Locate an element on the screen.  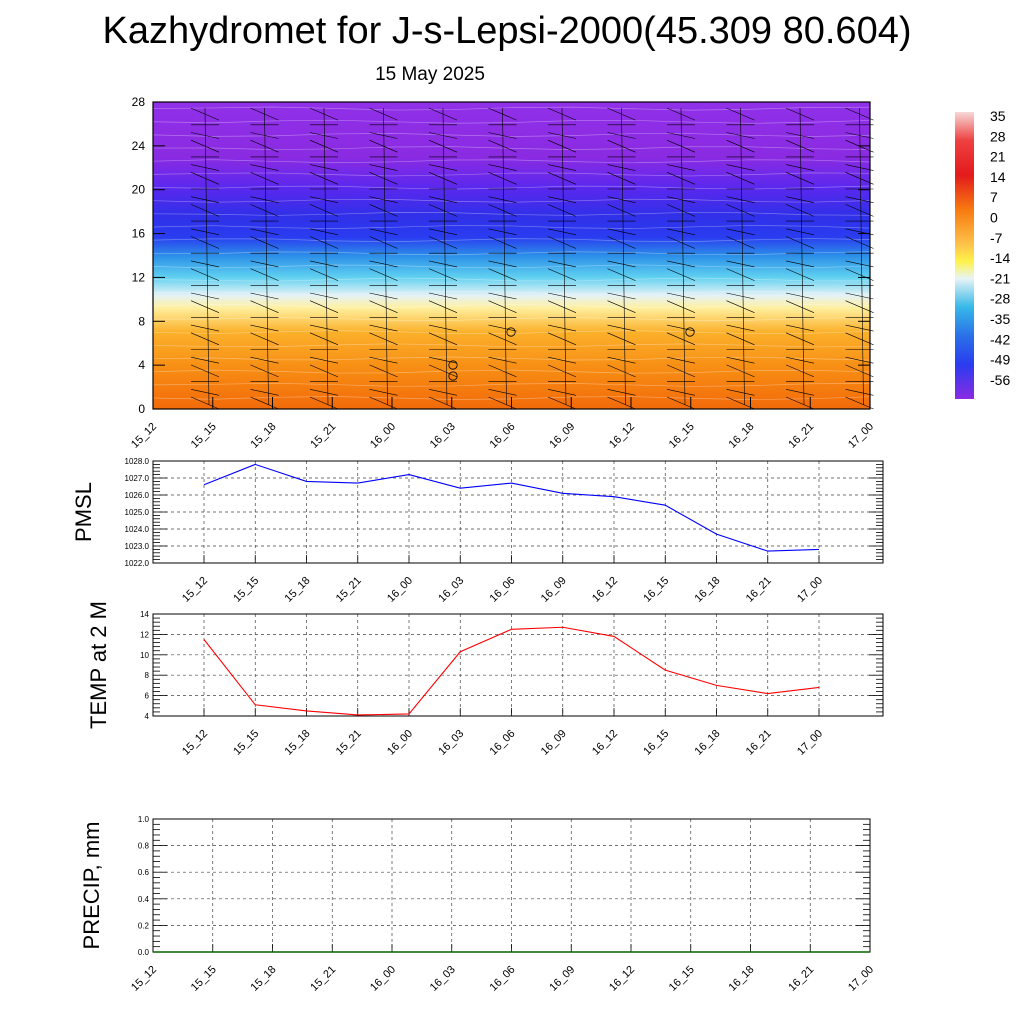
y-tick-label: 0.2 is located at coordinates (144, 925).